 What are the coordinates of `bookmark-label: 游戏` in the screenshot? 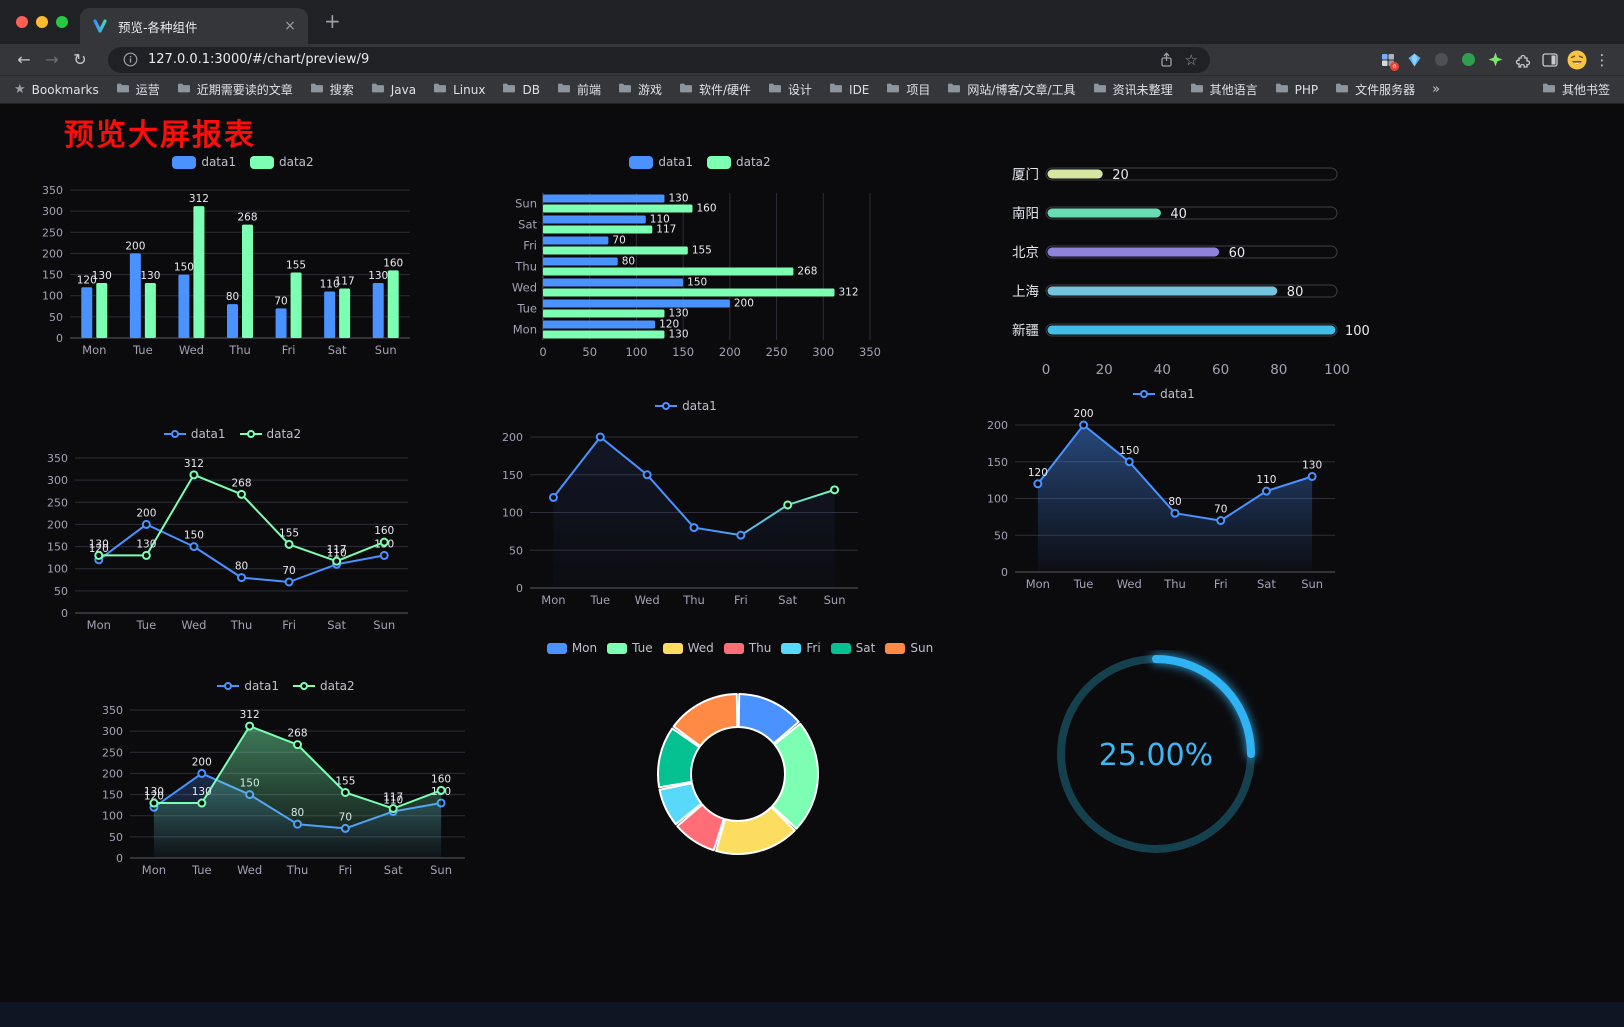 It's located at (649, 90).